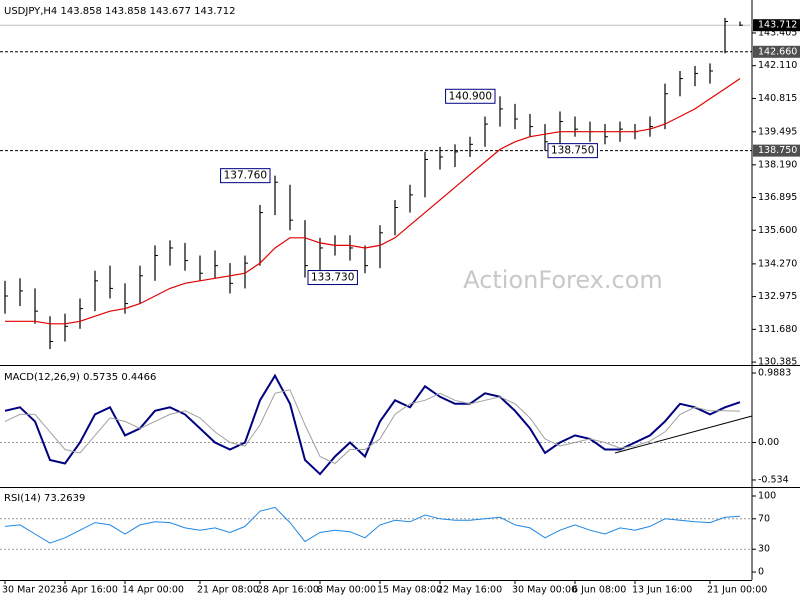 The width and height of the screenshot is (800, 600). What do you see at coordinates (774, 373) in the screenshot?
I see `y-tick-label: 0.9883` at bounding box center [774, 373].